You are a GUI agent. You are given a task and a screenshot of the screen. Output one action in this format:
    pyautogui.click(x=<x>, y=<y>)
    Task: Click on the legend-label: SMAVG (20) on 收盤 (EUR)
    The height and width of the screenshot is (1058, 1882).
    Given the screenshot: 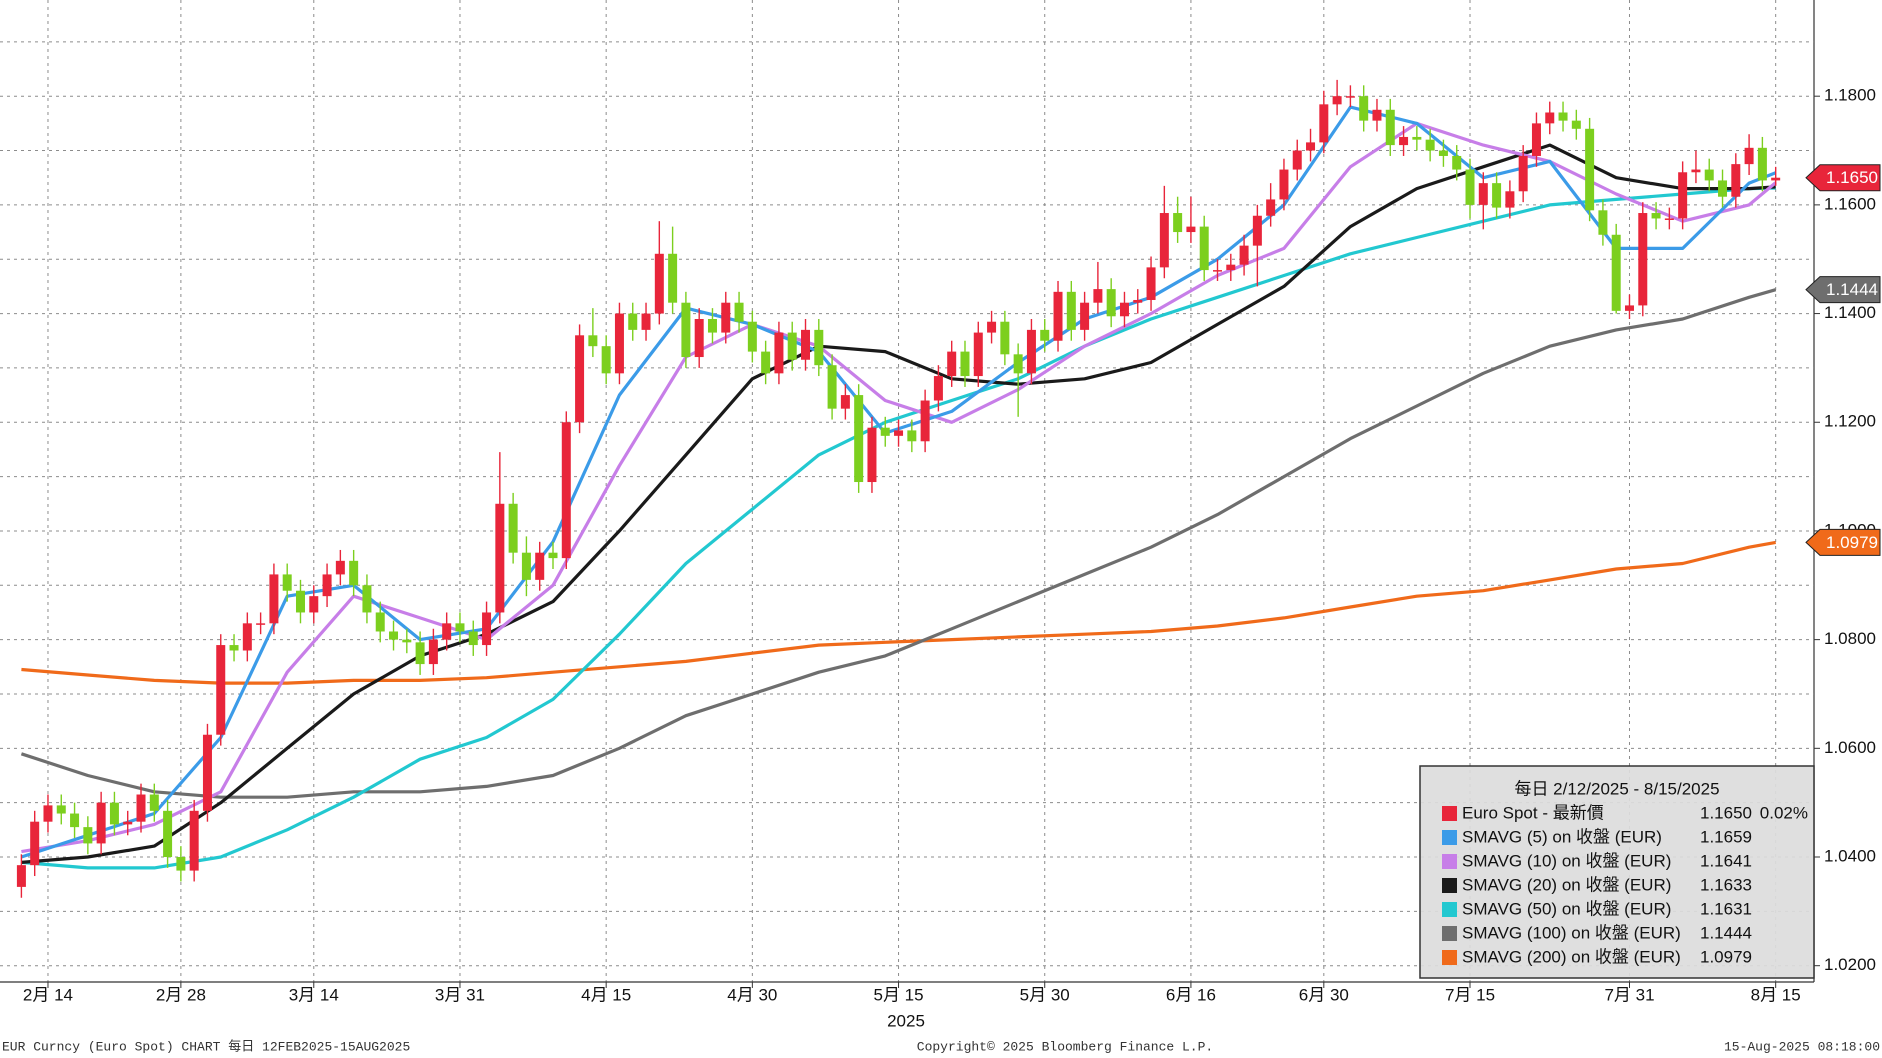 What is the action you would take?
    pyautogui.click(x=1566, y=884)
    